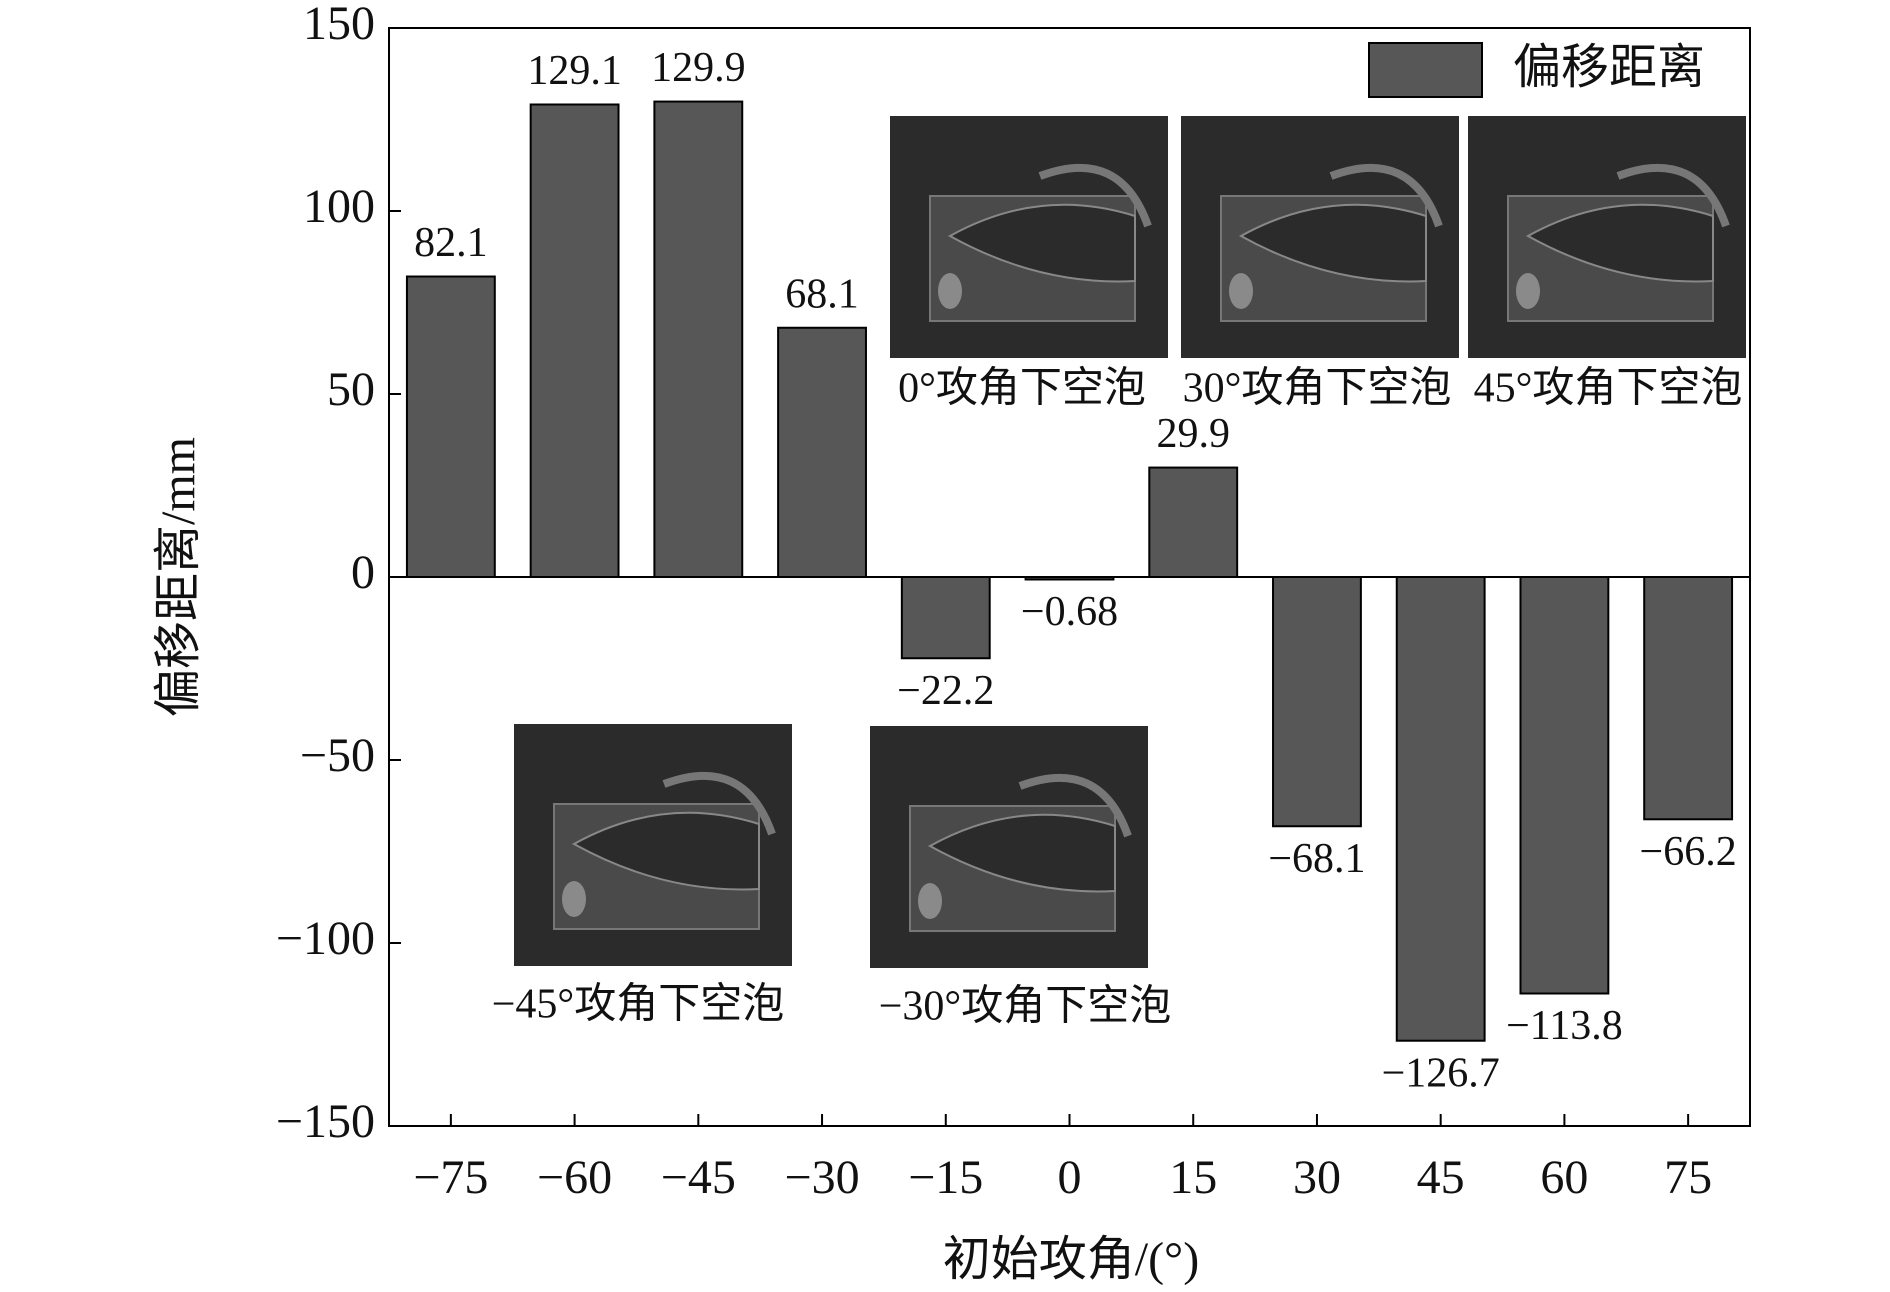 The height and width of the screenshot is (1292, 1890). I want to click on x-axis-title: 初始攻角/(°), so click(1071, 1259).